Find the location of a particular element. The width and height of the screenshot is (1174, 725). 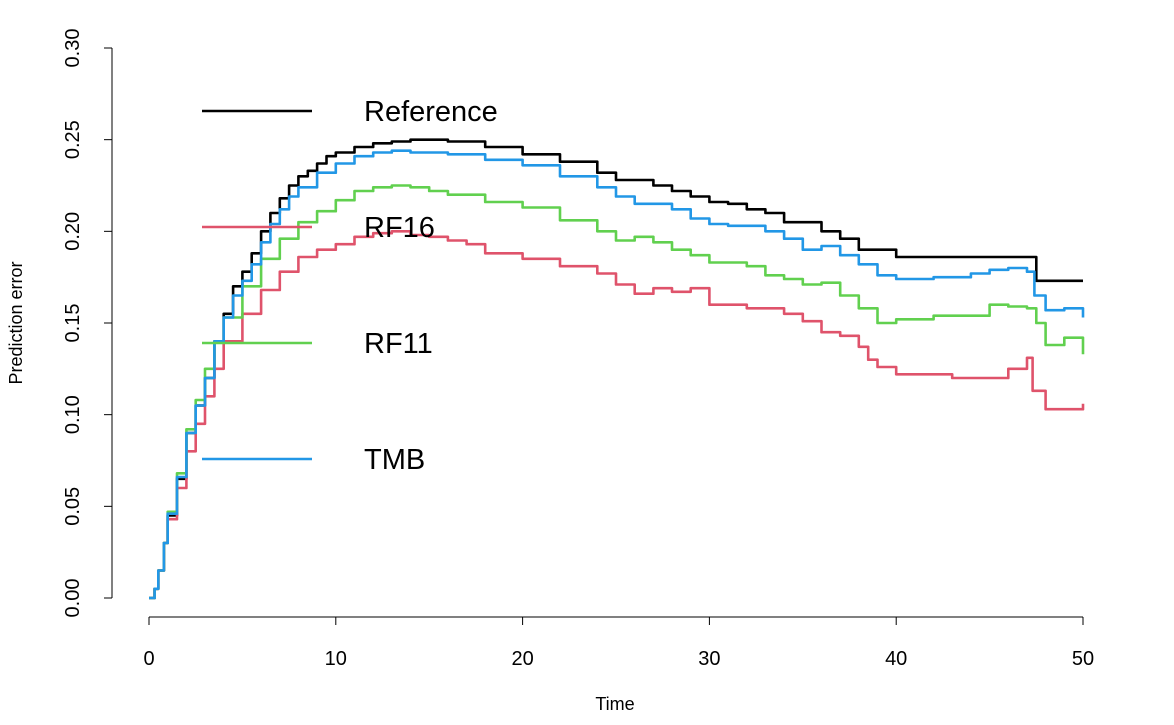

y-axis-title: Prediction error is located at coordinates (16, 322).